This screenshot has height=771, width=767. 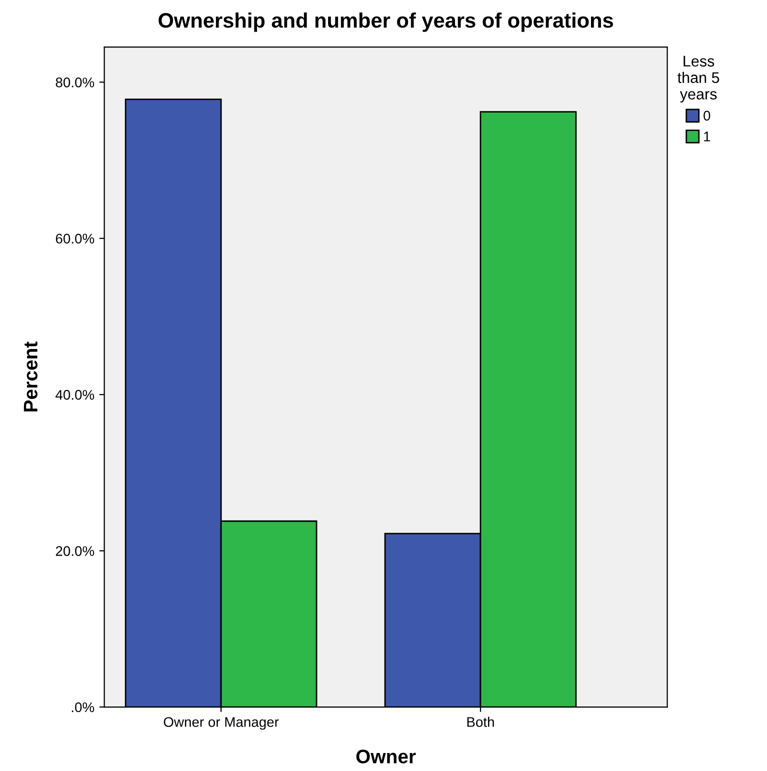 I want to click on y-tick-label: 80.0%, so click(x=75, y=83).